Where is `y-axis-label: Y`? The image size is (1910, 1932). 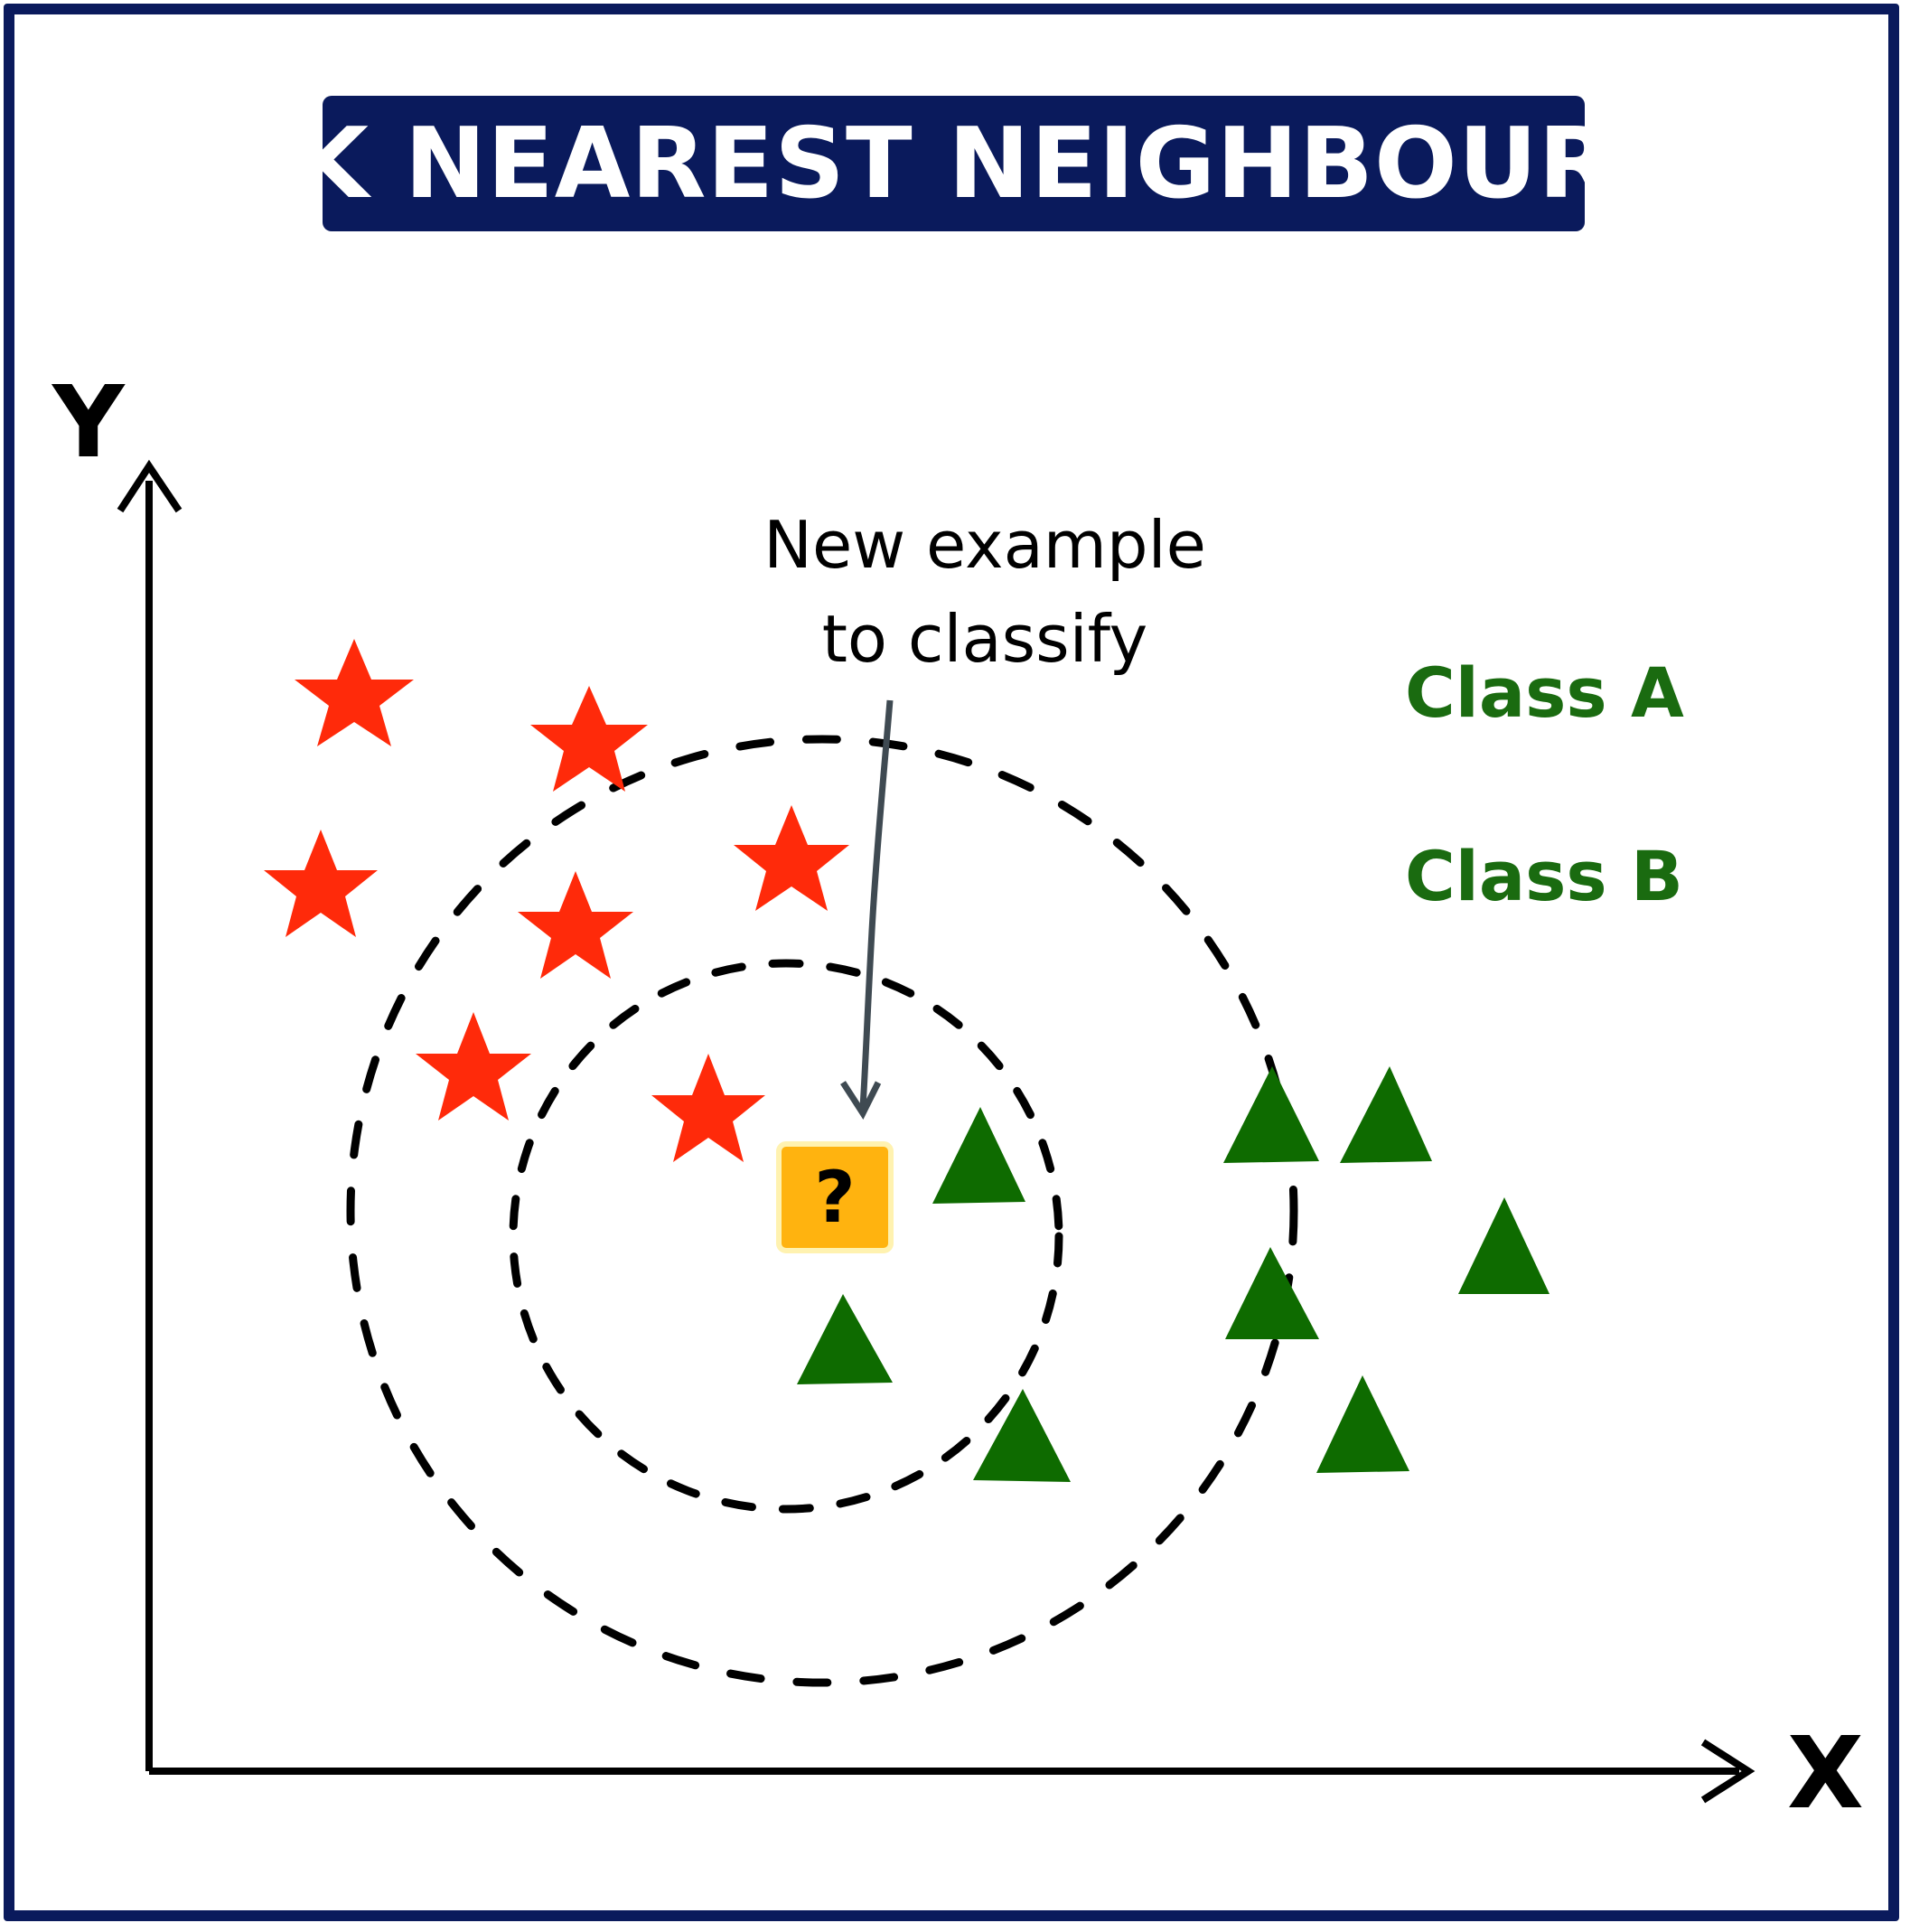
y-axis-label: Y is located at coordinates (88, 422).